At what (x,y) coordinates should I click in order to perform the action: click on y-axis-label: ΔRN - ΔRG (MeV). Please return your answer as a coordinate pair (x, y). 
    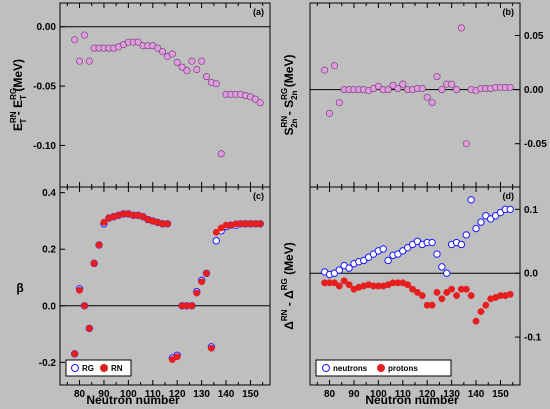
    Looking at the image, I should click on (288, 285).